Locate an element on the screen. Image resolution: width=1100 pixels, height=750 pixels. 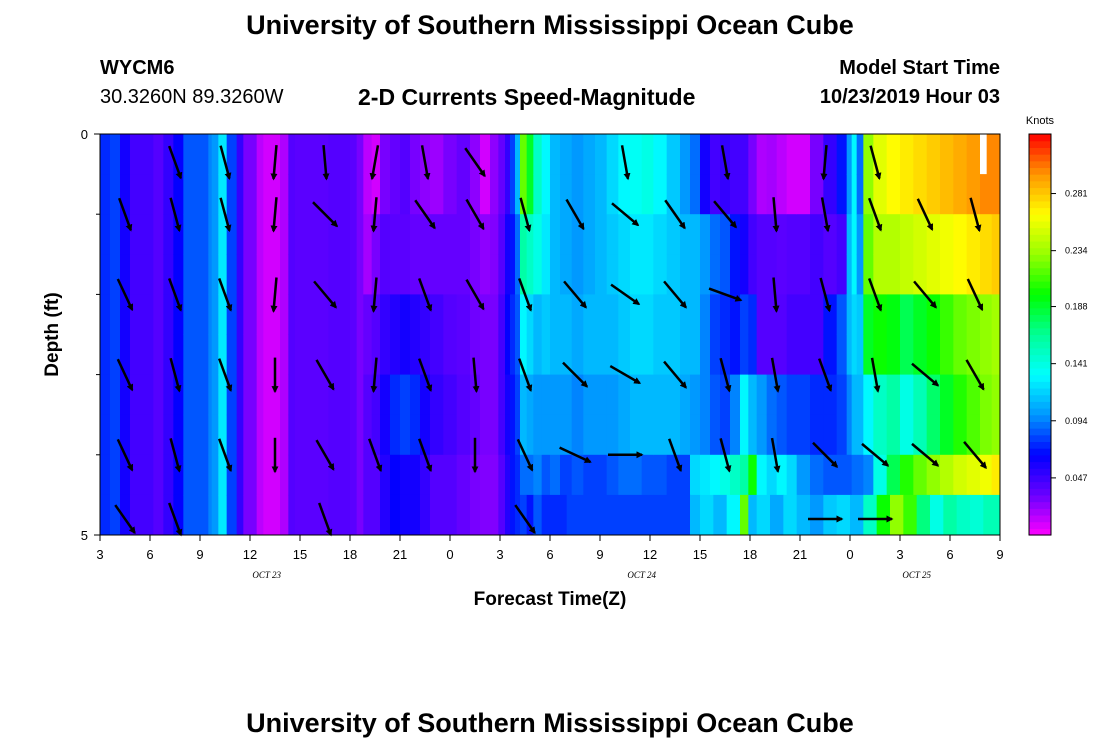
x-tick-label: 12 is located at coordinates (650, 554).